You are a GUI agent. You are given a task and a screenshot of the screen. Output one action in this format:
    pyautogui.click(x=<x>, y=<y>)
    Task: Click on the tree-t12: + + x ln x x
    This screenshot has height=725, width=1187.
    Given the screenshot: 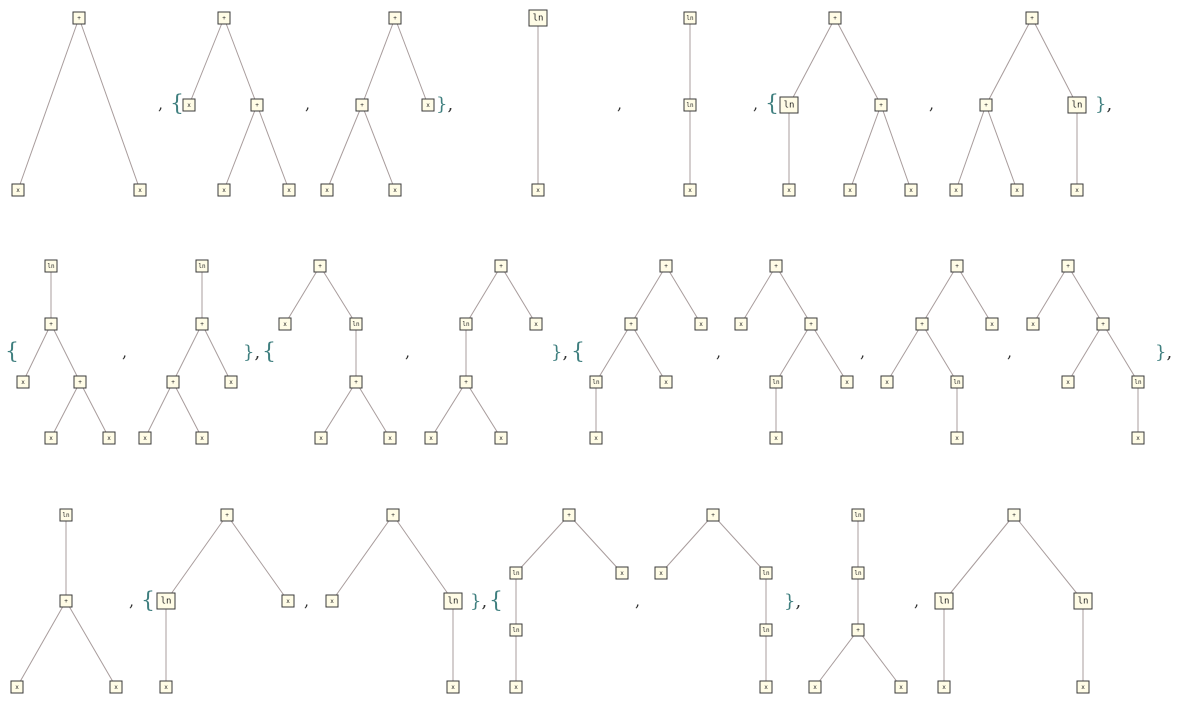 What is the action you would take?
    pyautogui.click(x=648, y=352)
    